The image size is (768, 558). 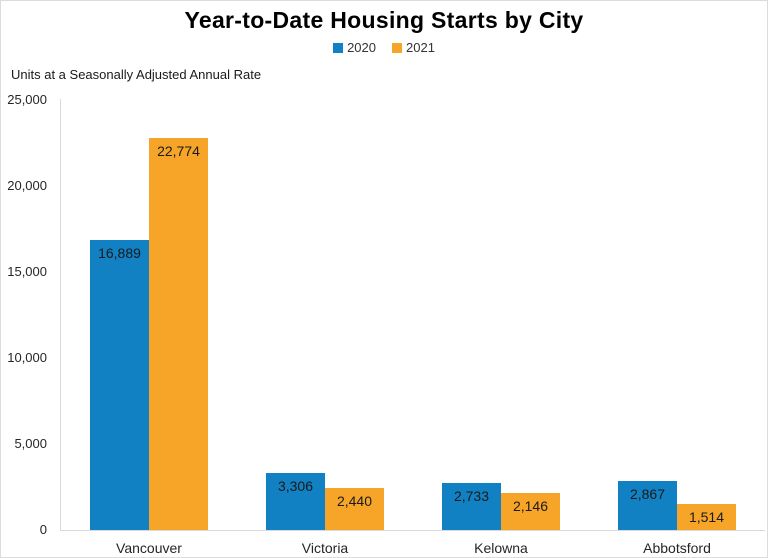 I want to click on bar-value-label: 1,514, so click(x=706, y=517).